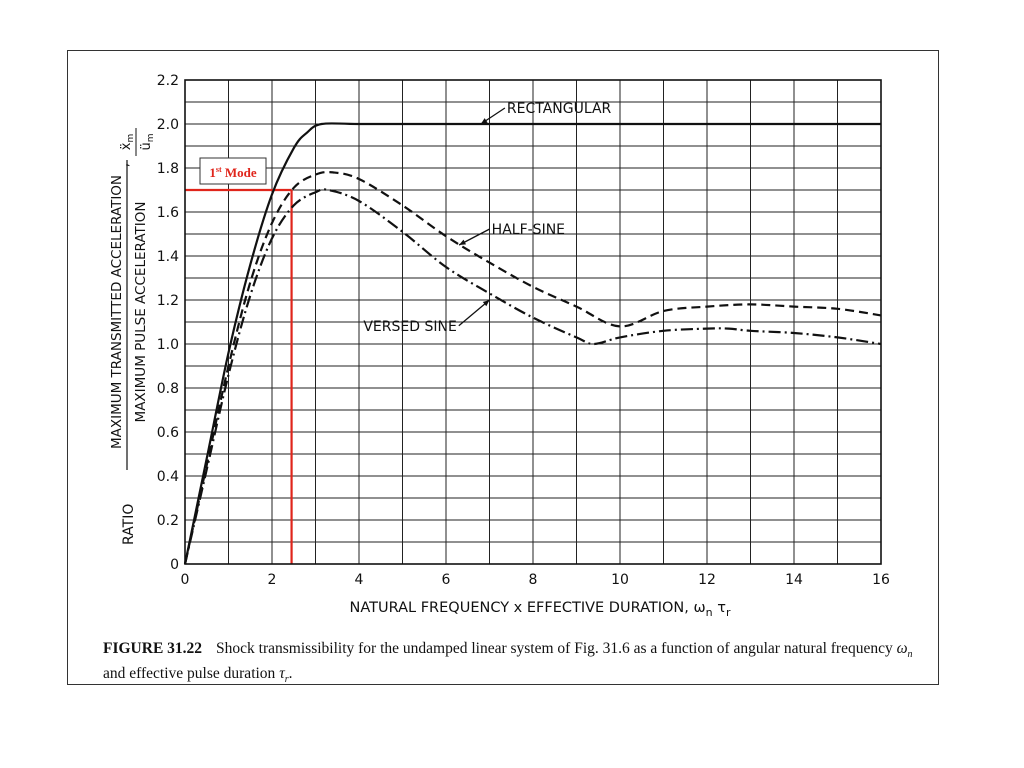  I want to click on y-axis-label-ratio: RATIO, so click(129, 524).